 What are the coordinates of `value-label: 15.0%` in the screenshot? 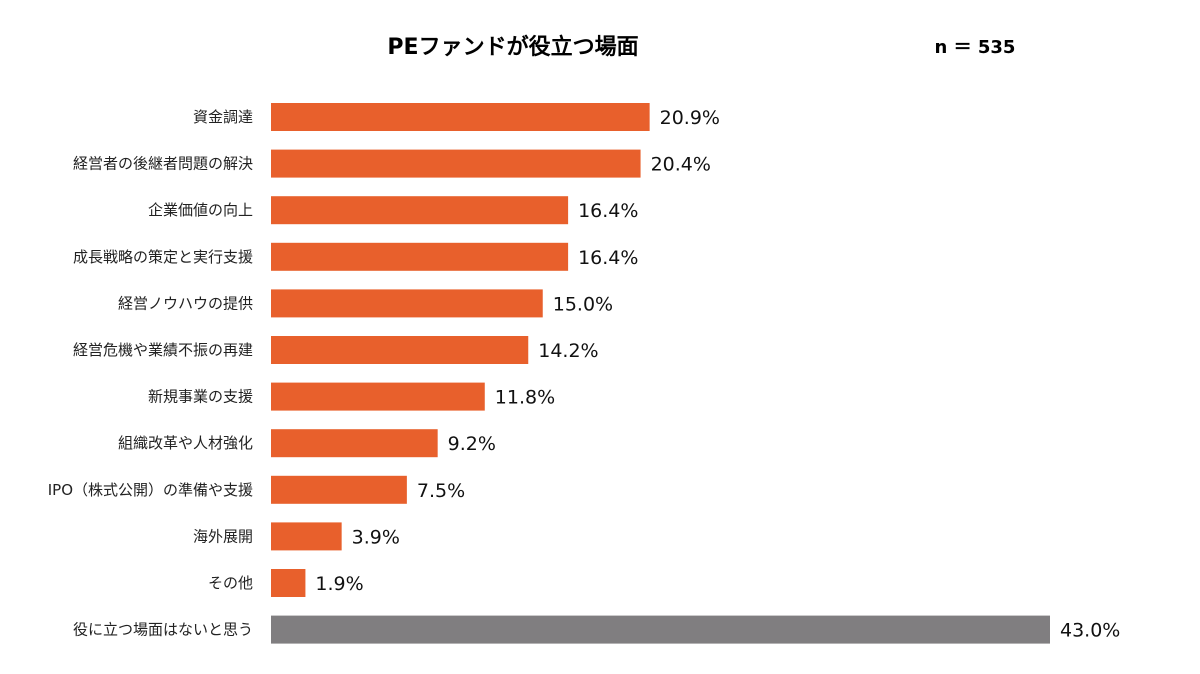 It's located at (583, 304).